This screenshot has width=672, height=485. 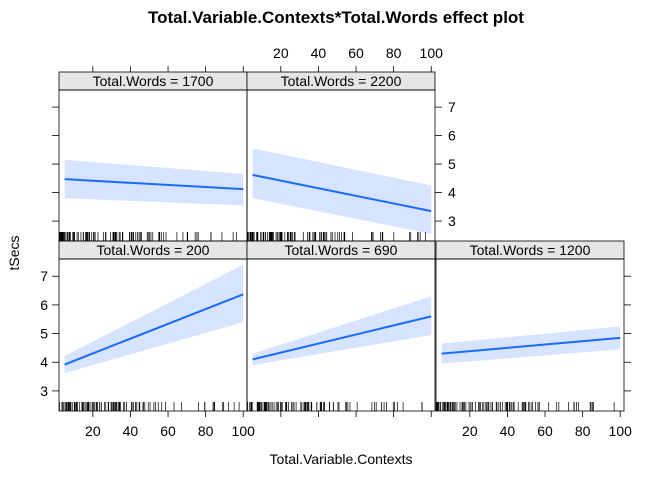 I want to click on strip-label: Total.Words = 1700, so click(x=153, y=81).